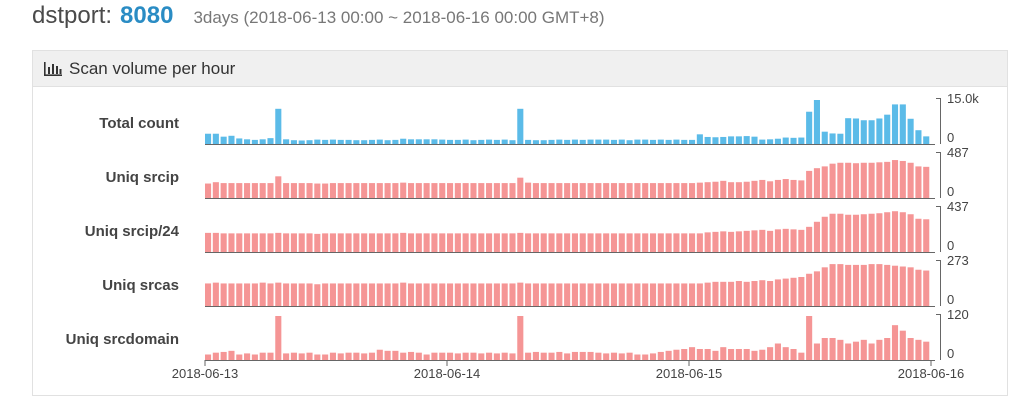  Describe the element at coordinates (122, 339) in the screenshot. I see `row-label: Uniq srcdomain` at that location.